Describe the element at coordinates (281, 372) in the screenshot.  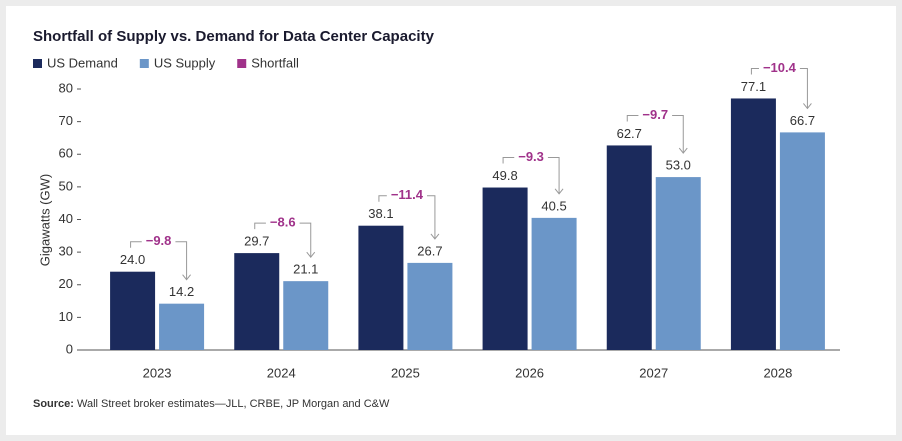
I see `x-tick-label: 2024` at that location.